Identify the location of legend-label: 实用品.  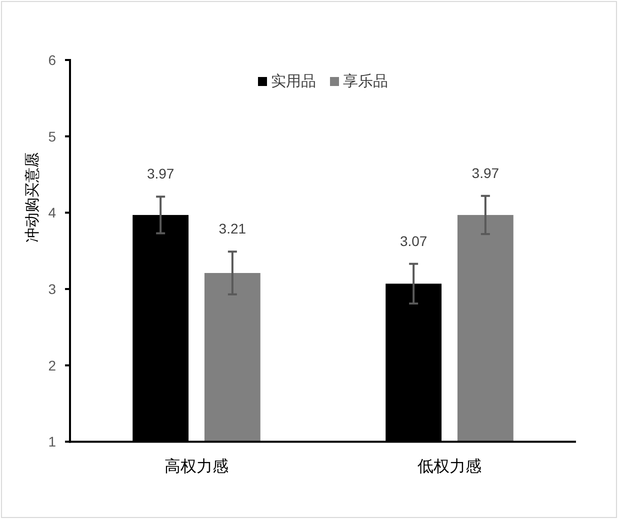
(293, 81).